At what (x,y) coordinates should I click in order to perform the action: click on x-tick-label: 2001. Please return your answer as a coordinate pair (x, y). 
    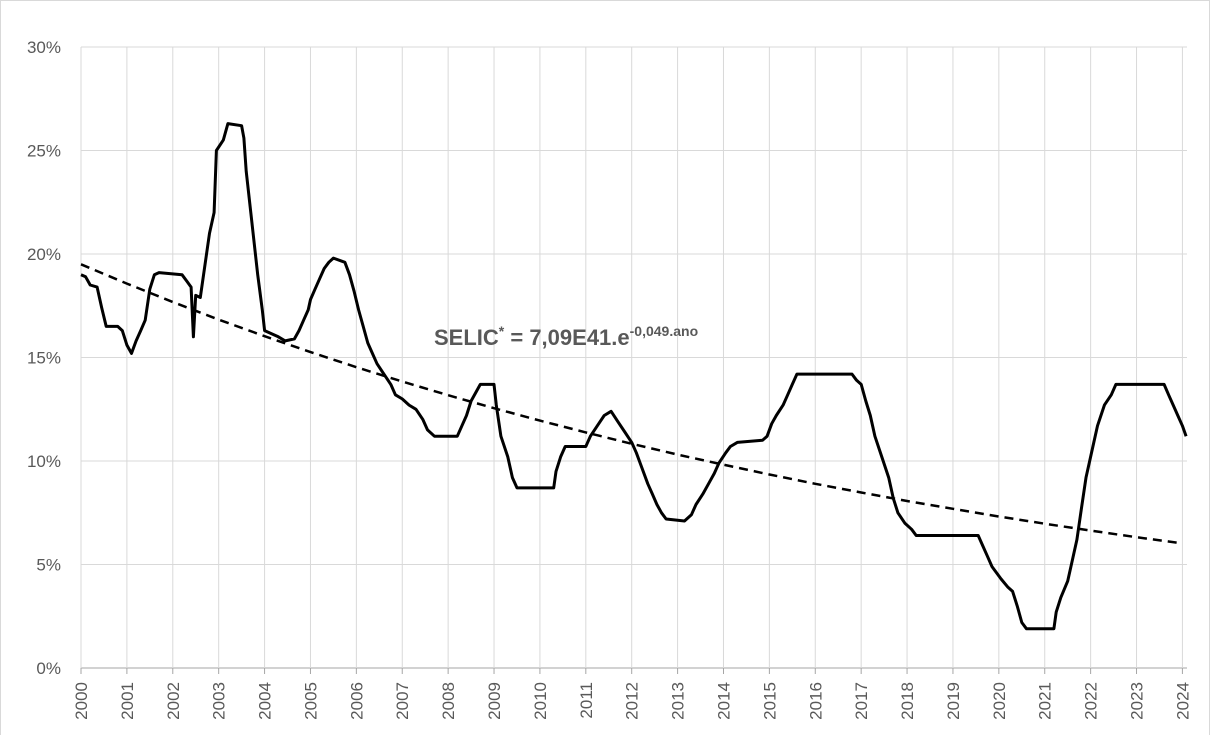
    Looking at the image, I should click on (127, 701).